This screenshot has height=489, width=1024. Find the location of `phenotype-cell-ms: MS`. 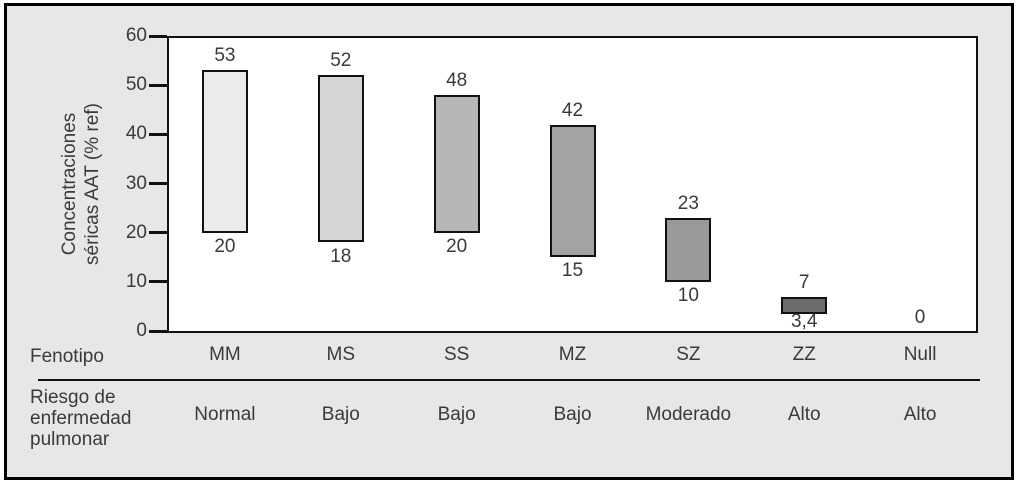

phenotype-cell-ms: MS is located at coordinates (341, 354).